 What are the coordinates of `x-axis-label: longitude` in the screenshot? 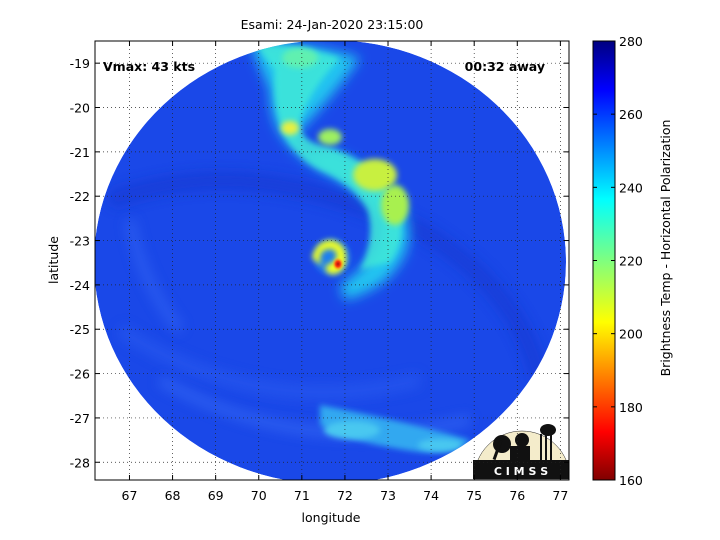 It's located at (331, 517).